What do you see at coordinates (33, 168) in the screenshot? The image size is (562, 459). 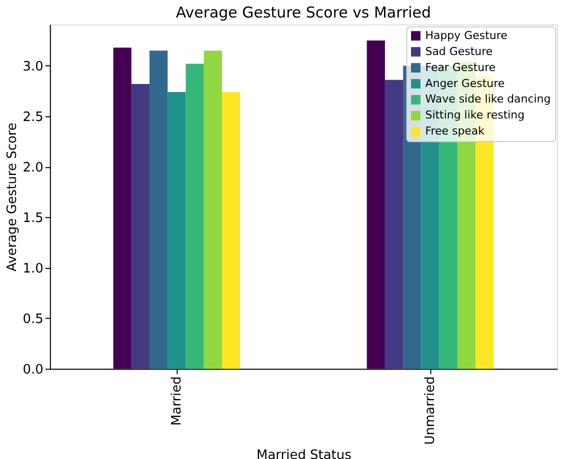 I see `y-tick-label: 2.0` at bounding box center [33, 168].